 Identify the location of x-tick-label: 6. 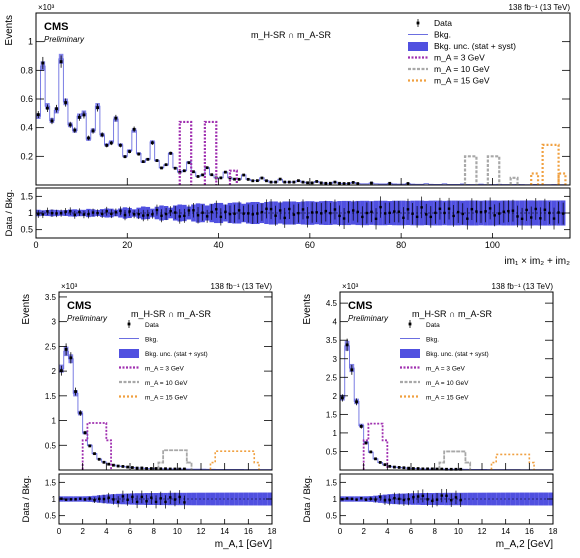
(411, 531).